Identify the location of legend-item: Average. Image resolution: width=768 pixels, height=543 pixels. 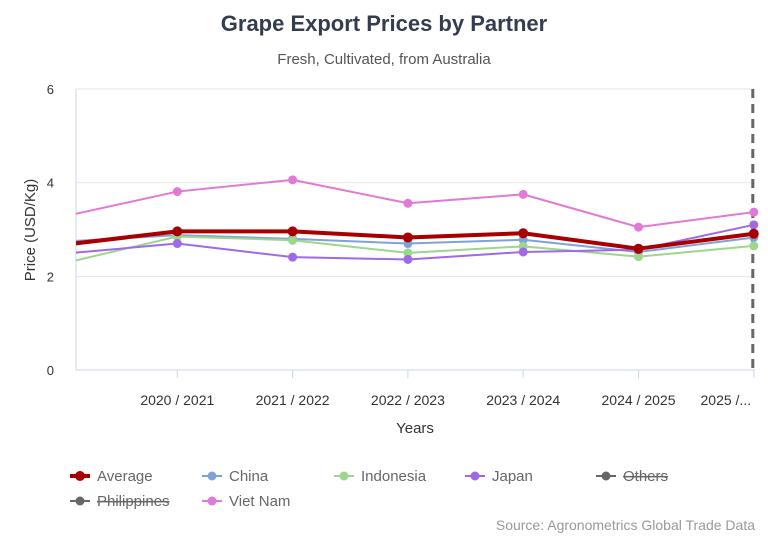
(111, 476).